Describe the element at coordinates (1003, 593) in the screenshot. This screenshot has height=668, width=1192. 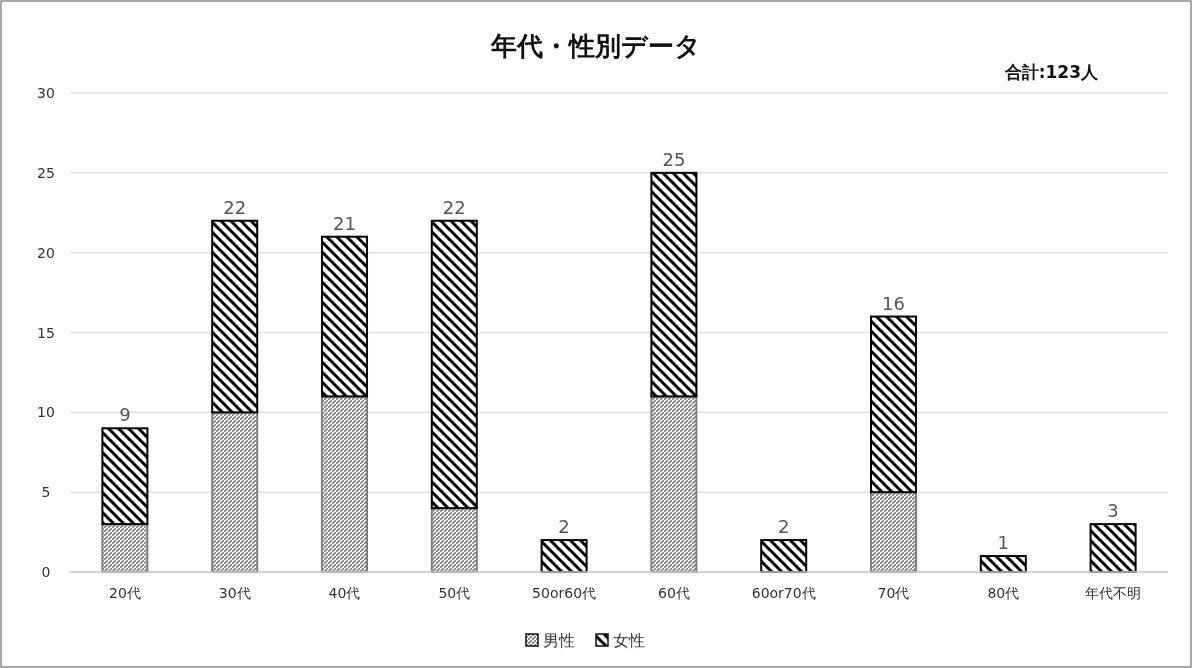
I see `x-tick-label: 80代` at that location.